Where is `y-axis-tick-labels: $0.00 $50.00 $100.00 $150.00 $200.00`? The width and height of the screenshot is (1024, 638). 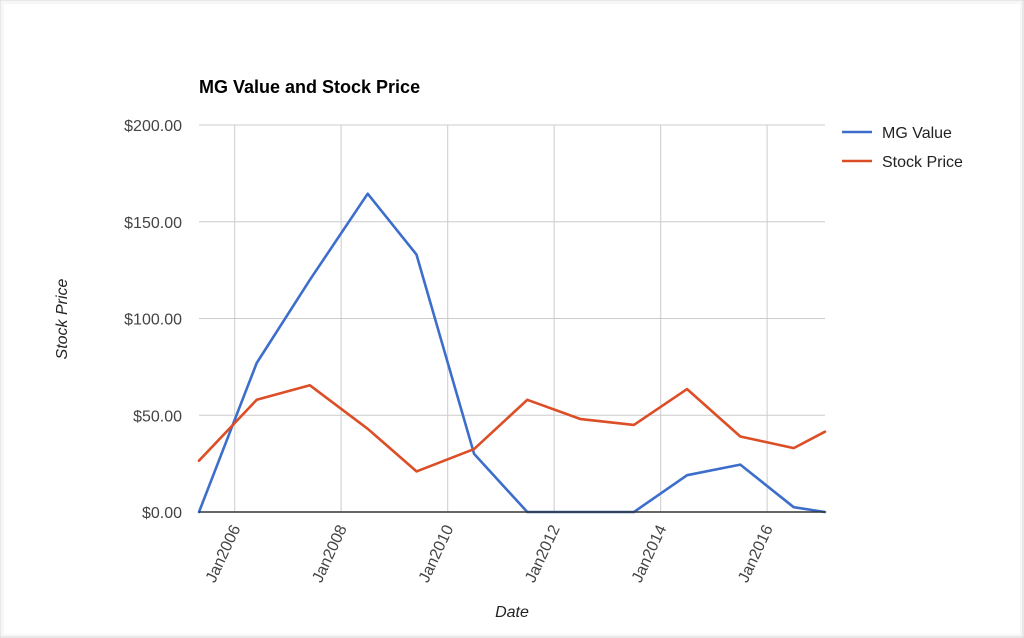
y-axis-tick-labels: $0.00 $50.00 $100.00 $150.00 $200.00 is located at coordinates (153, 320).